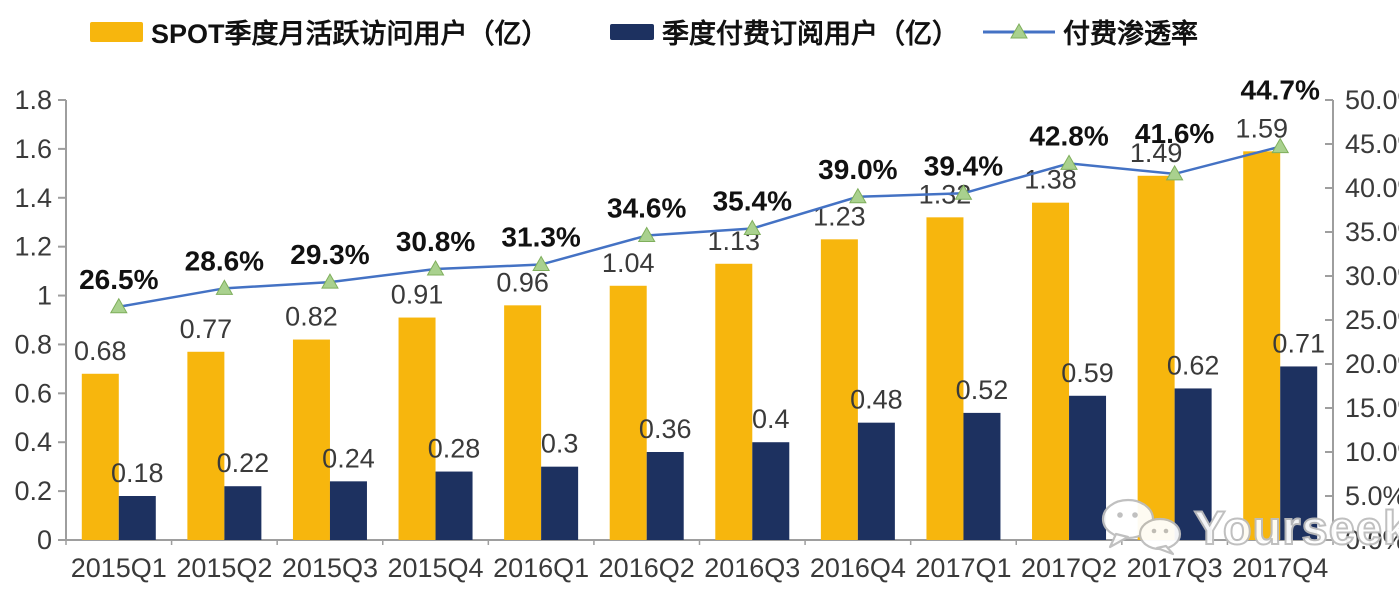  What do you see at coordinates (44, 296) in the screenshot?
I see `left-axis-tick-label: 1` at bounding box center [44, 296].